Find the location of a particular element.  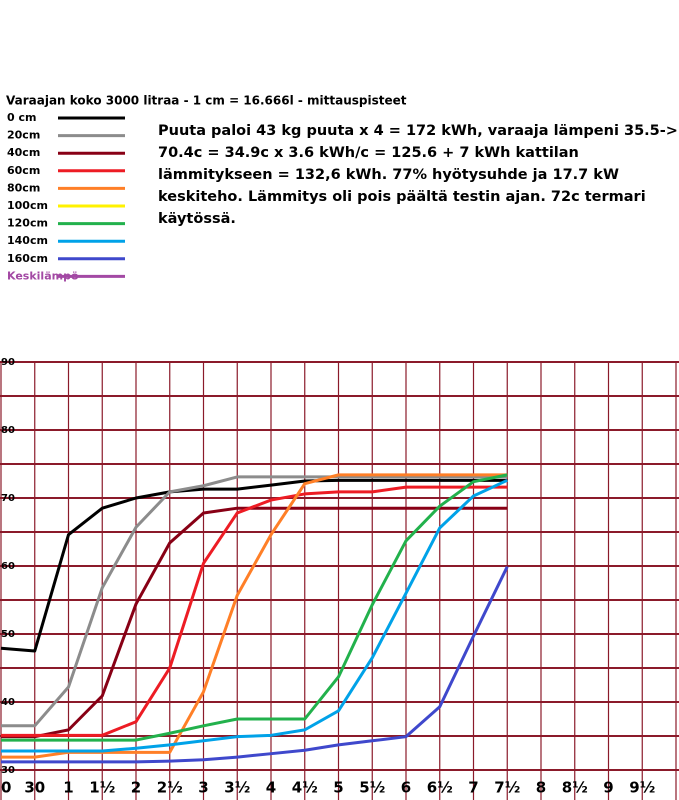

x-tick-label: 1½ is located at coordinates (102, 788).